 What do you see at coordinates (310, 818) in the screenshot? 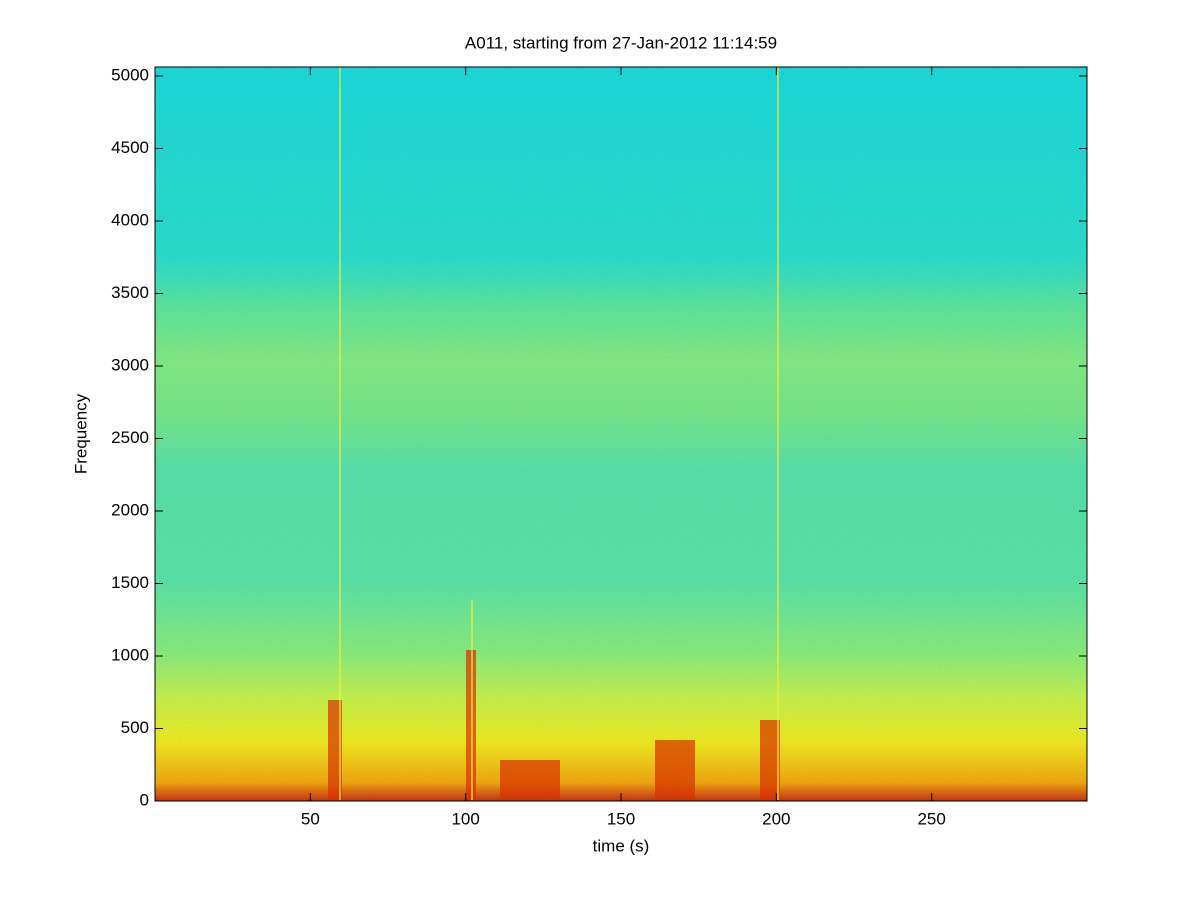
I see `x-tick-label: 50` at bounding box center [310, 818].